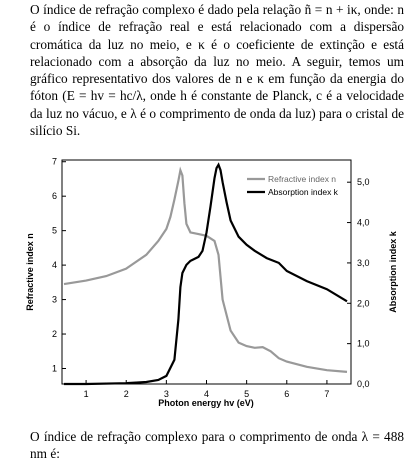  What do you see at coordinates (363, 303) in the screenshot?
I see `right-tick-label-2: 2,0` at bounding box center [363, 303].